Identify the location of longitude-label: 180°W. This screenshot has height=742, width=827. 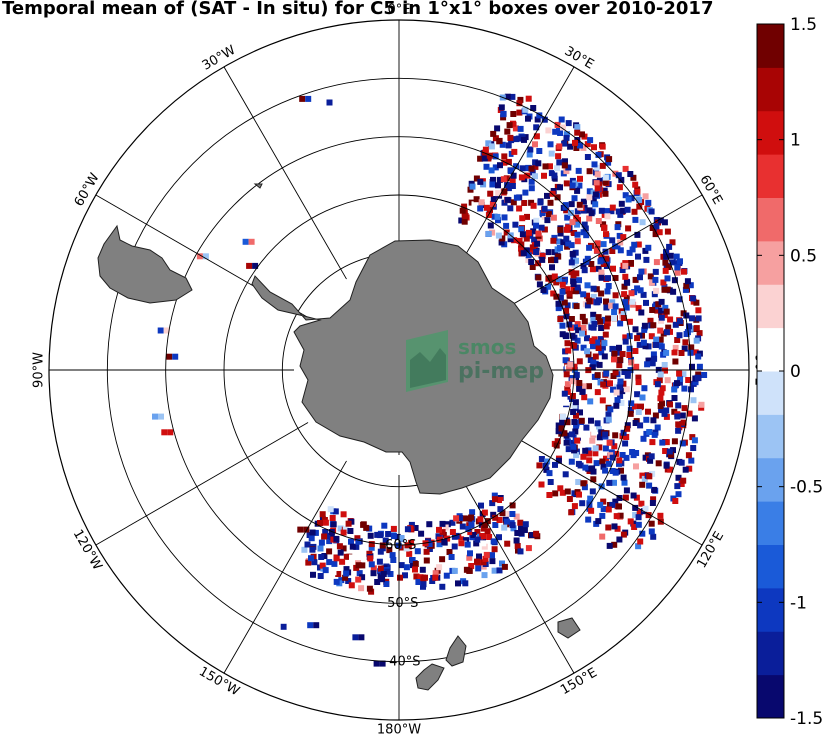
(399, 730).